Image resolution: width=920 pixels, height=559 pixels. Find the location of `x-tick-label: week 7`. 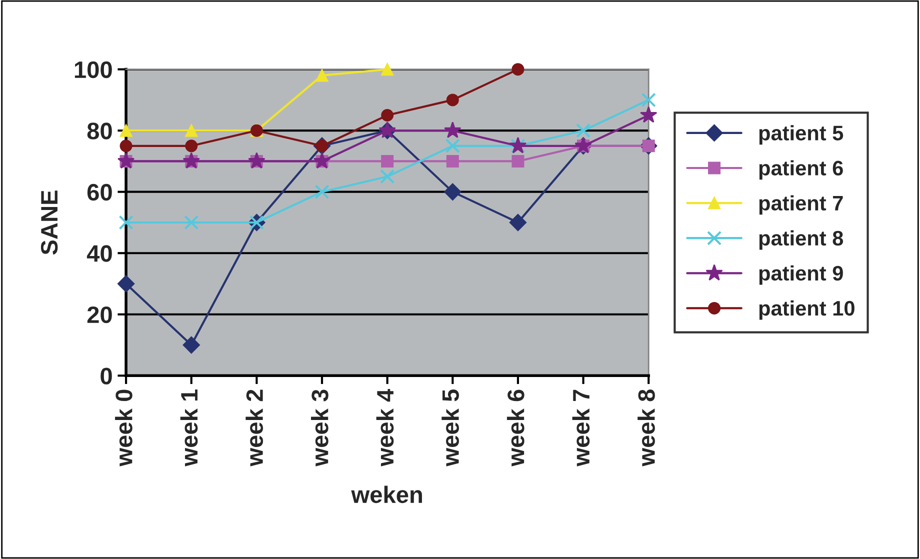

x-tick-label: week 7 is located at coordinates (581, 428).